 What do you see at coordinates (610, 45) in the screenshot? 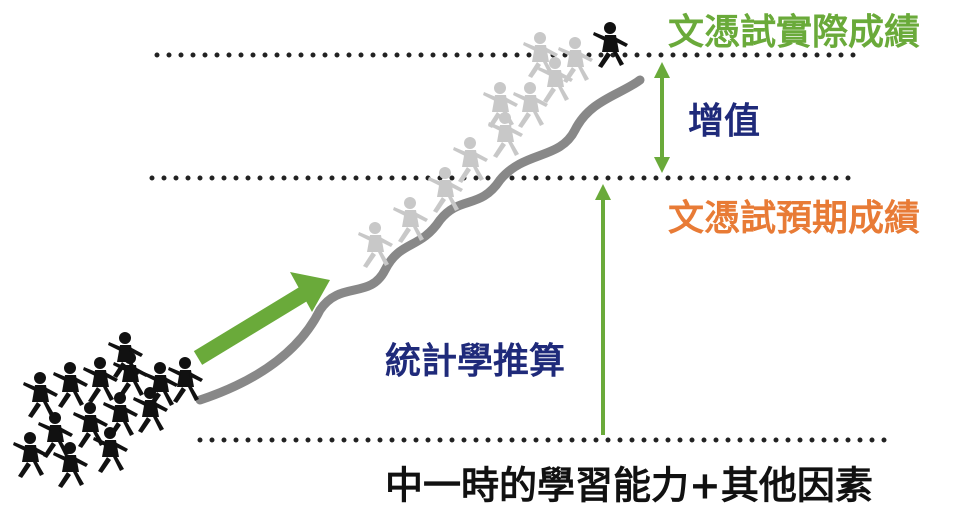
I see `lead-runner` at bounding box center [610, 45].